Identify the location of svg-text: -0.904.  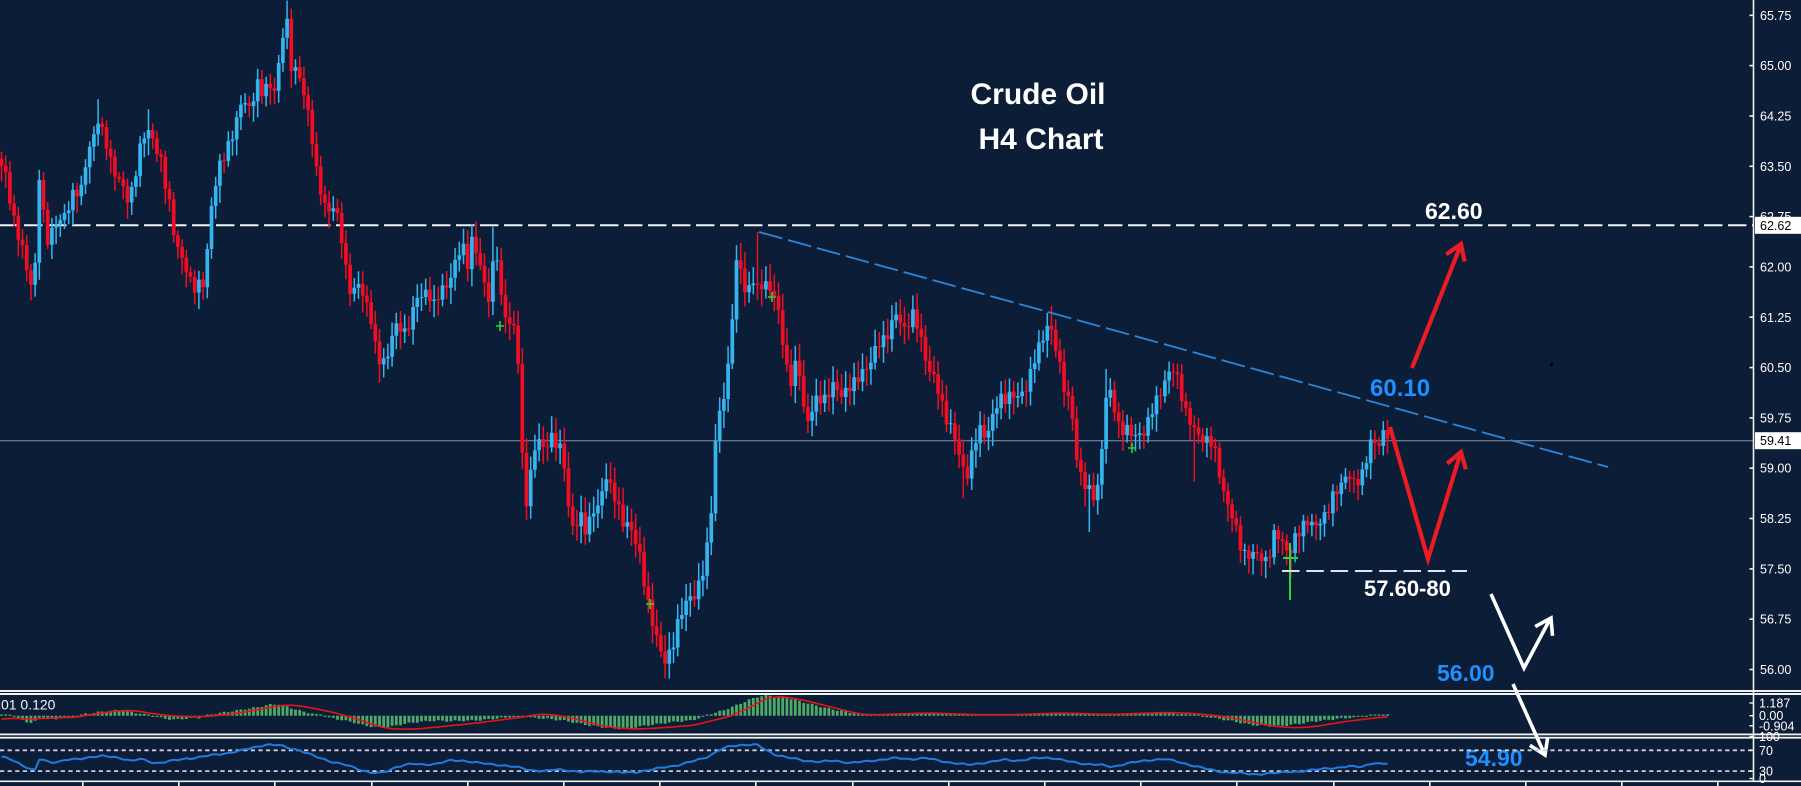
(1776, 726).